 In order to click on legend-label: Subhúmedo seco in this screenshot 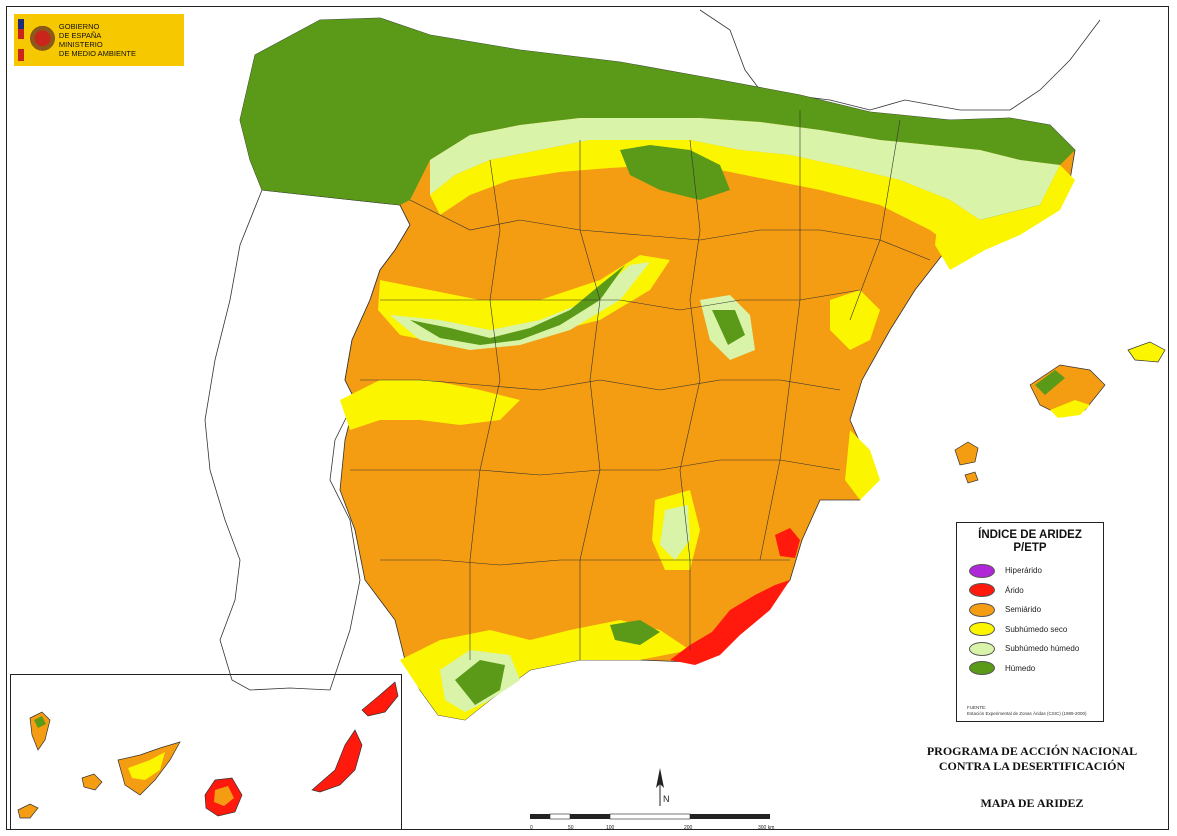, I will do `click(1036, 629)`.